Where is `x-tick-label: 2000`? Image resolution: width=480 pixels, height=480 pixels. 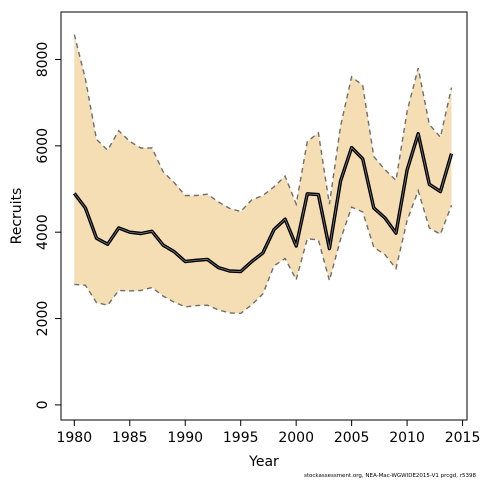 x-tick-label: 2000 is located at coordinates (296, 438).